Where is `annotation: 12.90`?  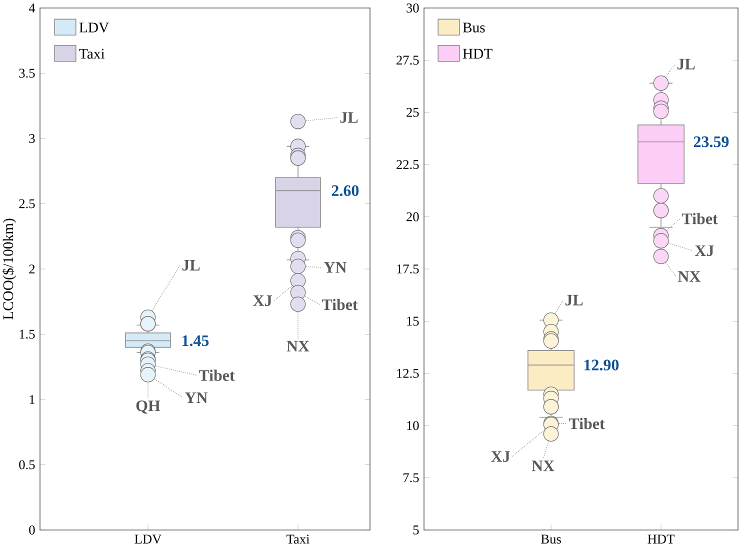 annotation: 12.90 is located at coordinates (601, 365).